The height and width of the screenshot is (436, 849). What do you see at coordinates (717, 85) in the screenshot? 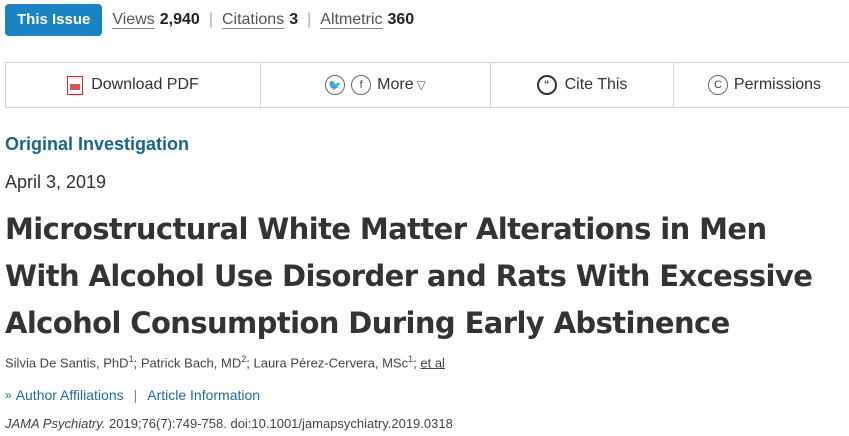
I see `copyright-icon: C` at bounding box center [717, 85].